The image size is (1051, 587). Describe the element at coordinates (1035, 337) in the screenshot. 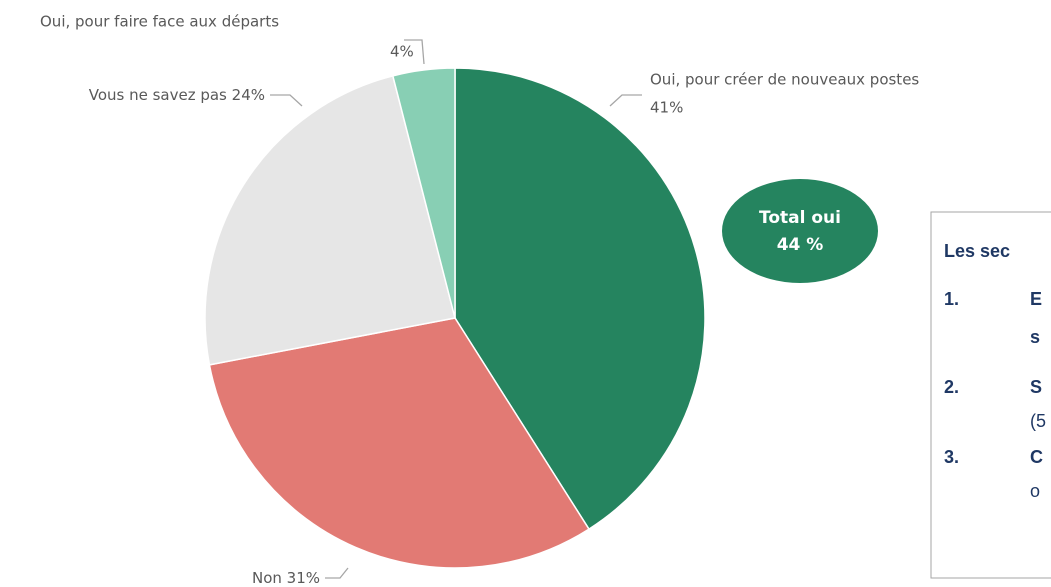

I see `item-text: s` at that location.